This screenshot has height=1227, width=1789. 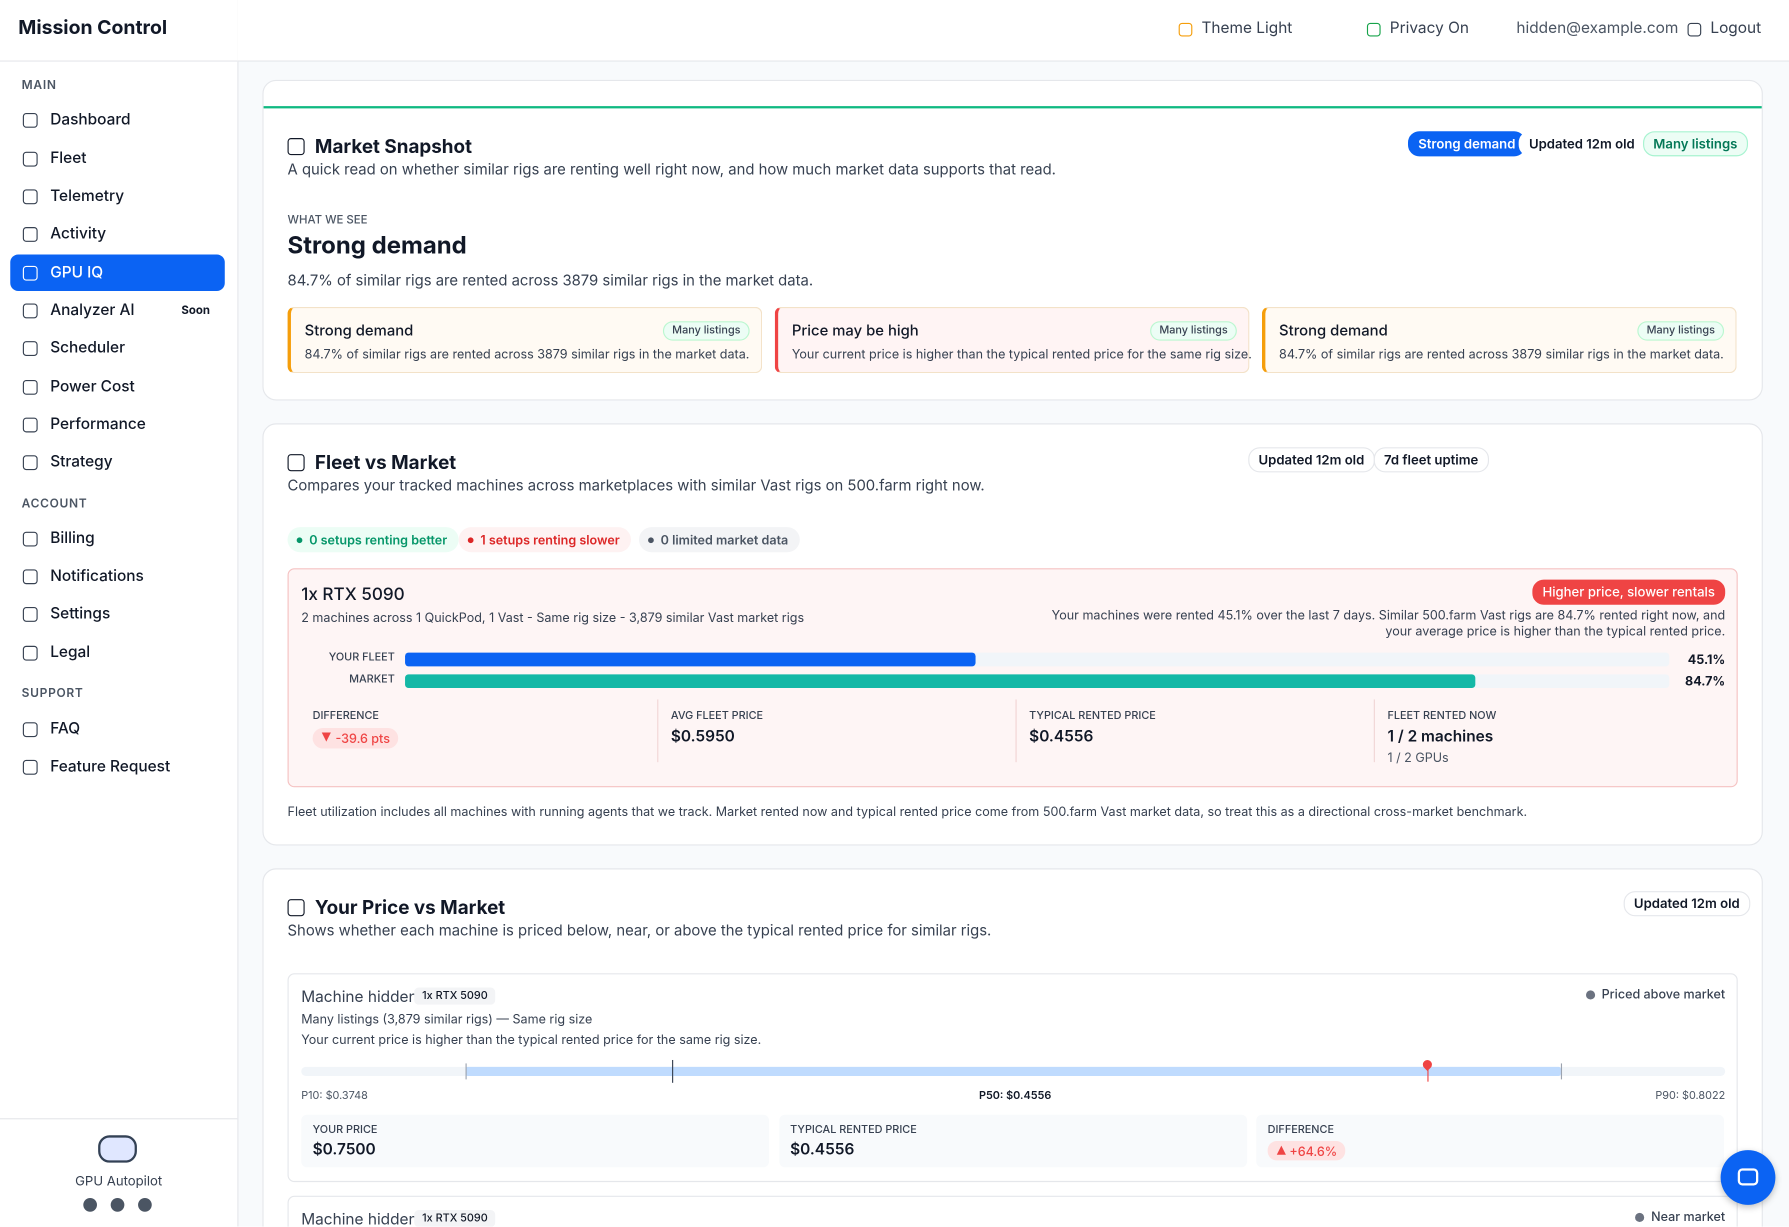 I want to click on insight-title: Price may be high, so click(x=855, y=331).